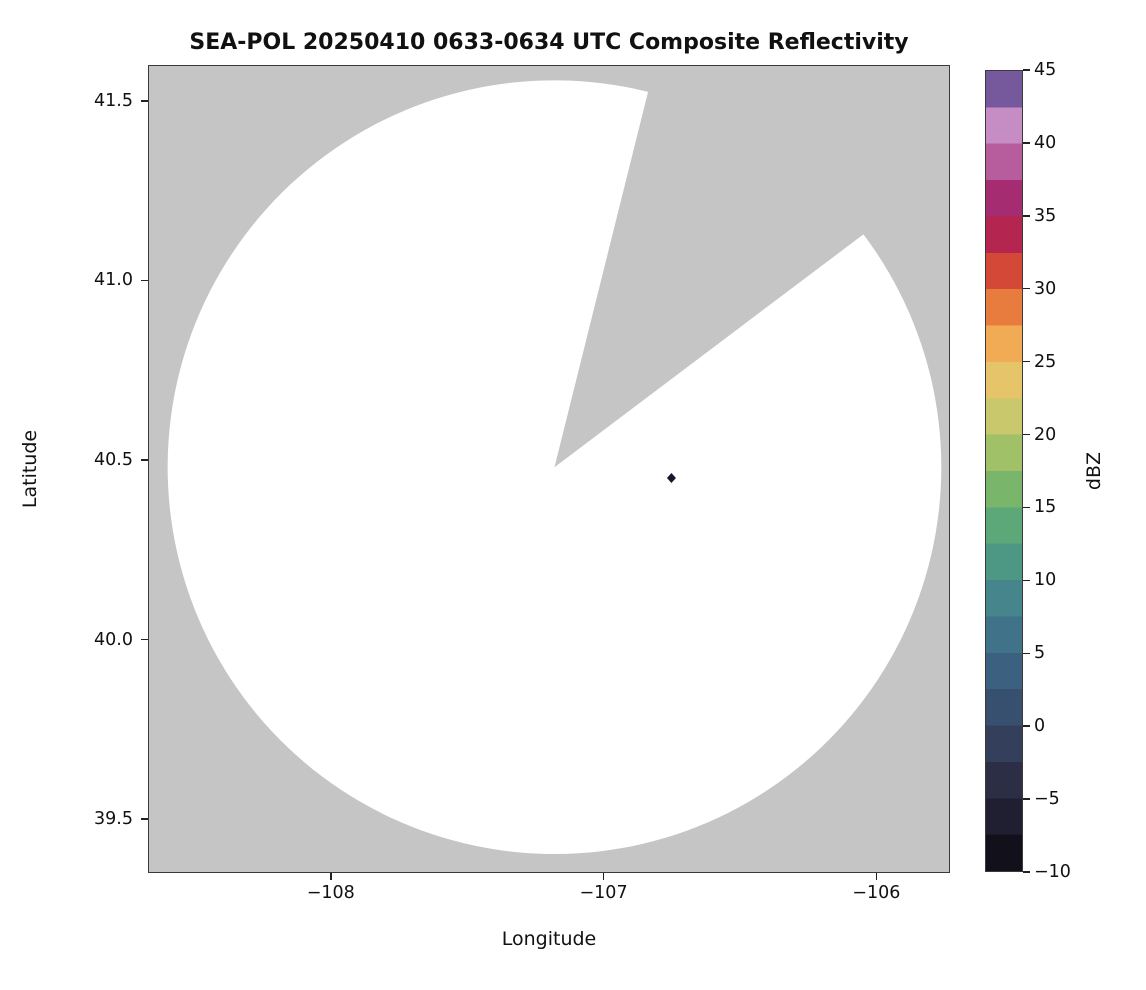 Image resolution: width=1146 pixels, height=990 pixels. Describe the element at coordinates (1040, 653) in the screenshot. I see `colorbar-tick-label: 5` at that location.